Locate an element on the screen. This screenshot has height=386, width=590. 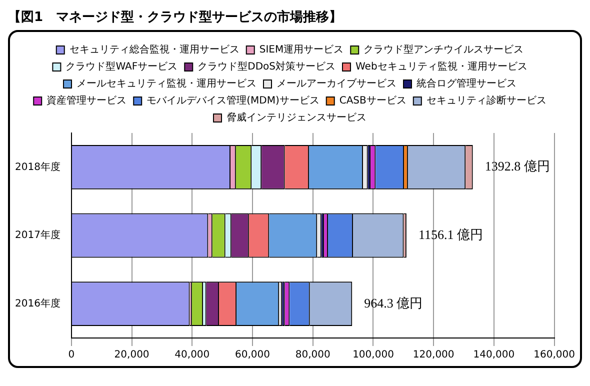
y-tick-label: 2016年度 is located at coordinates (37, 303).